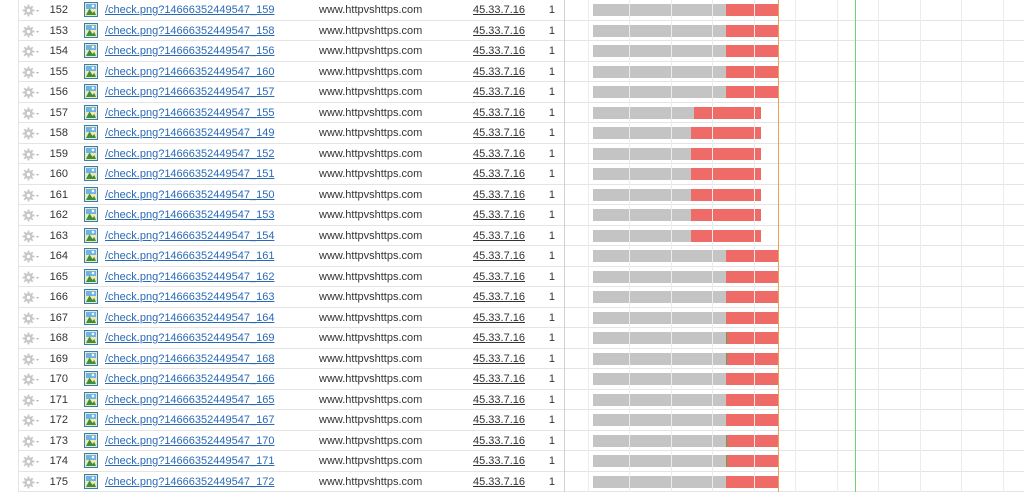  I want to click on request-url-link: /check.png?14666352449547_149, so click(190, 133).